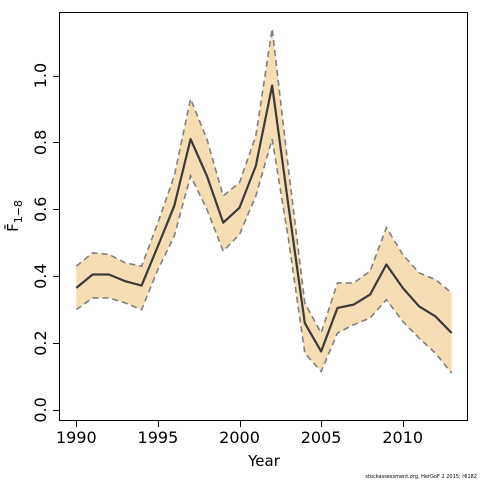 This screenshot has height=480, width=480. What do you see at coordinates (40, 209) in the screenshot?
I see `y-tick-label: 0.6` at bounding box center [40, 209].